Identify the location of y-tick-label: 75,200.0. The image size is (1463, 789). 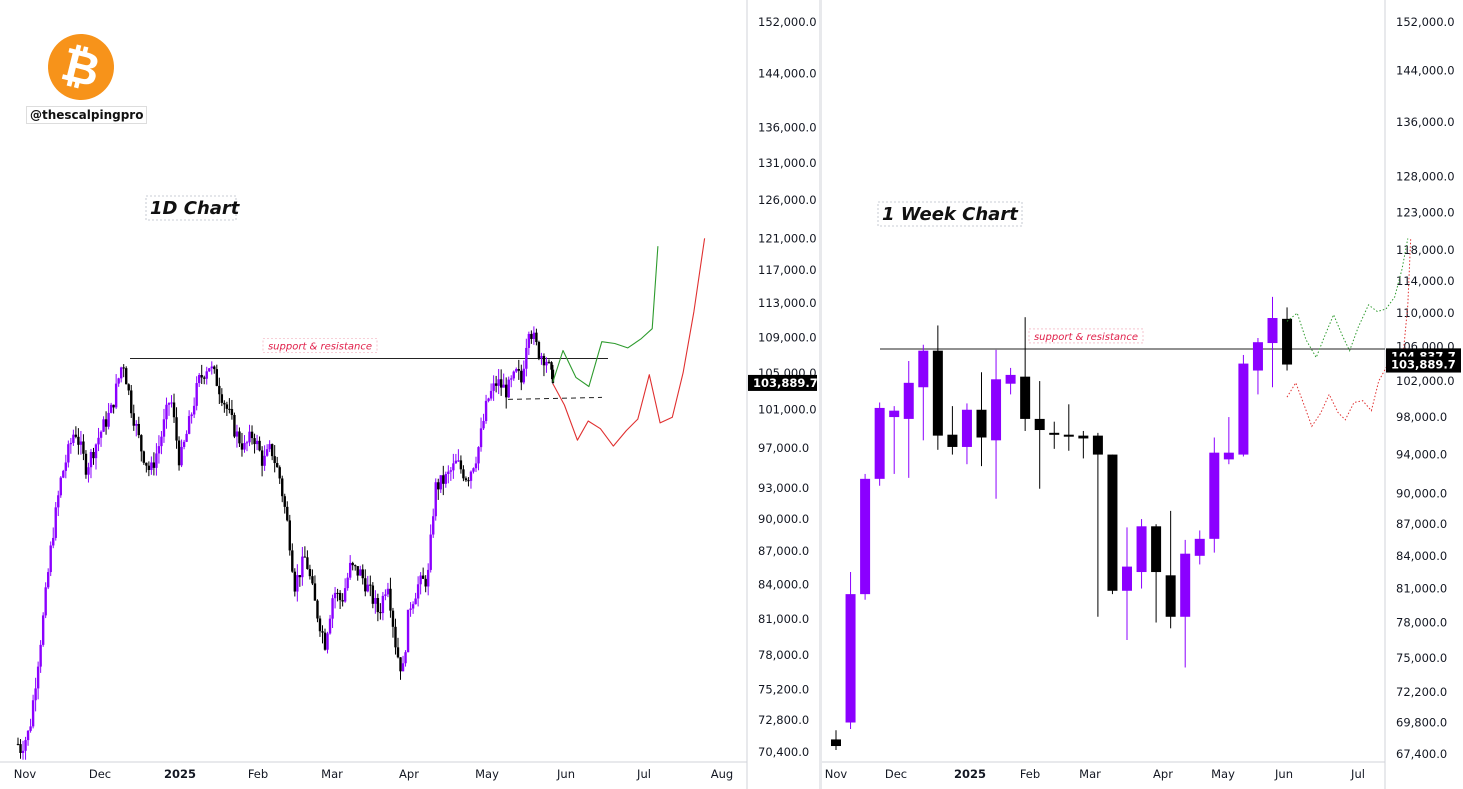
(783, 689).